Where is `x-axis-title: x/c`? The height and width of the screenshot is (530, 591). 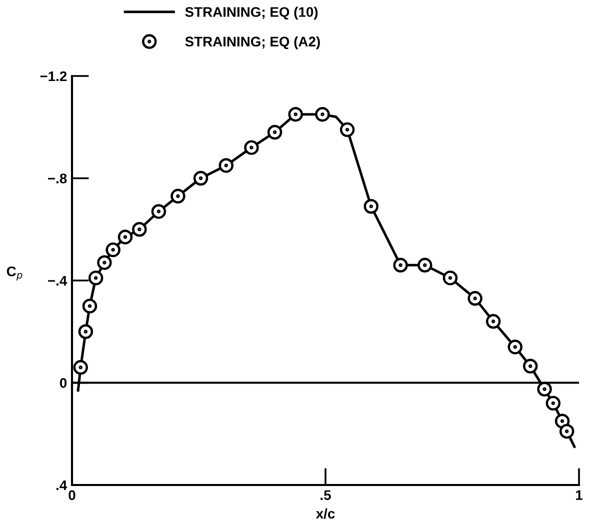 x-axis-title: x/c is located at coordinates (325, 513).